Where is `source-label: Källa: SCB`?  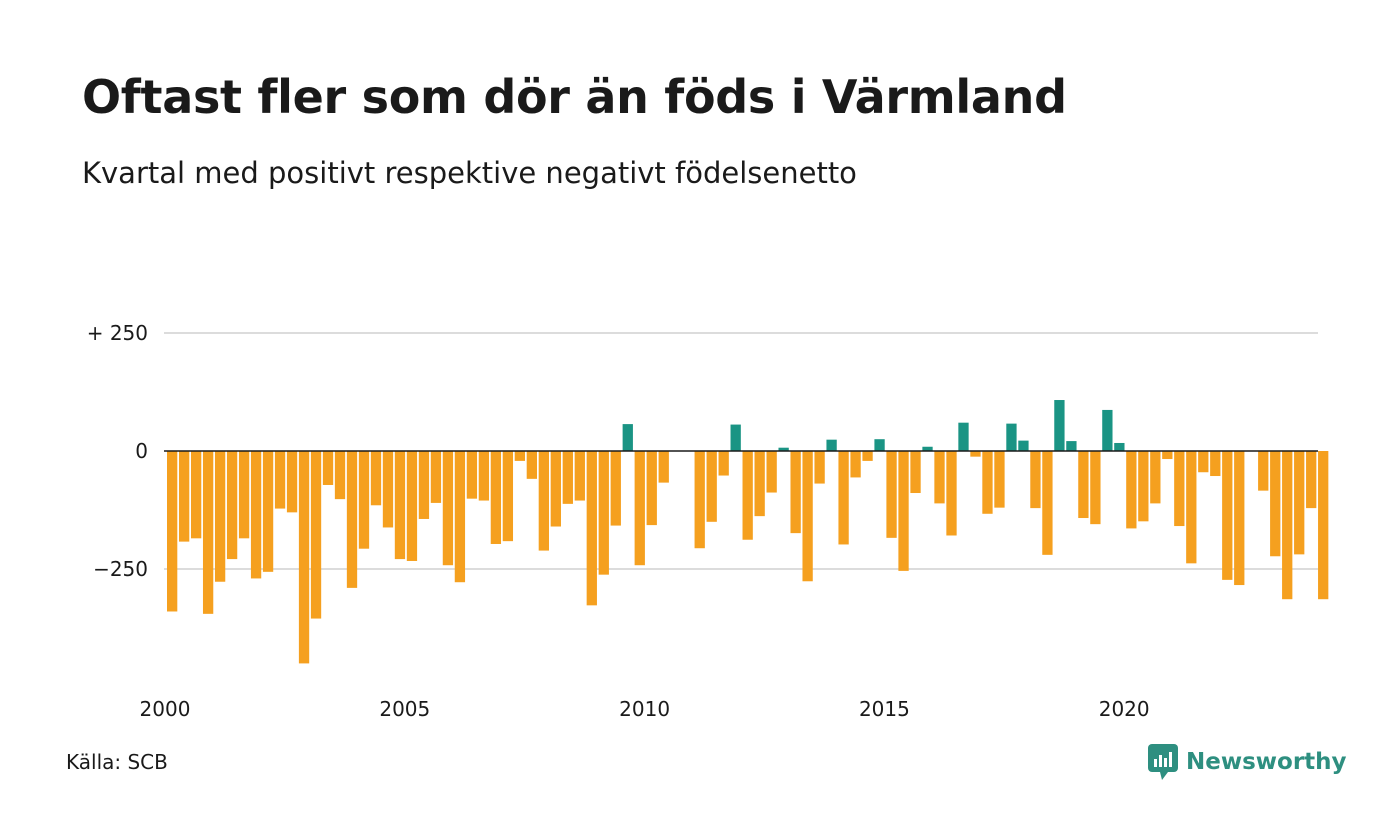
source-label: Källa: SCB is located at coordinates (117, 762).